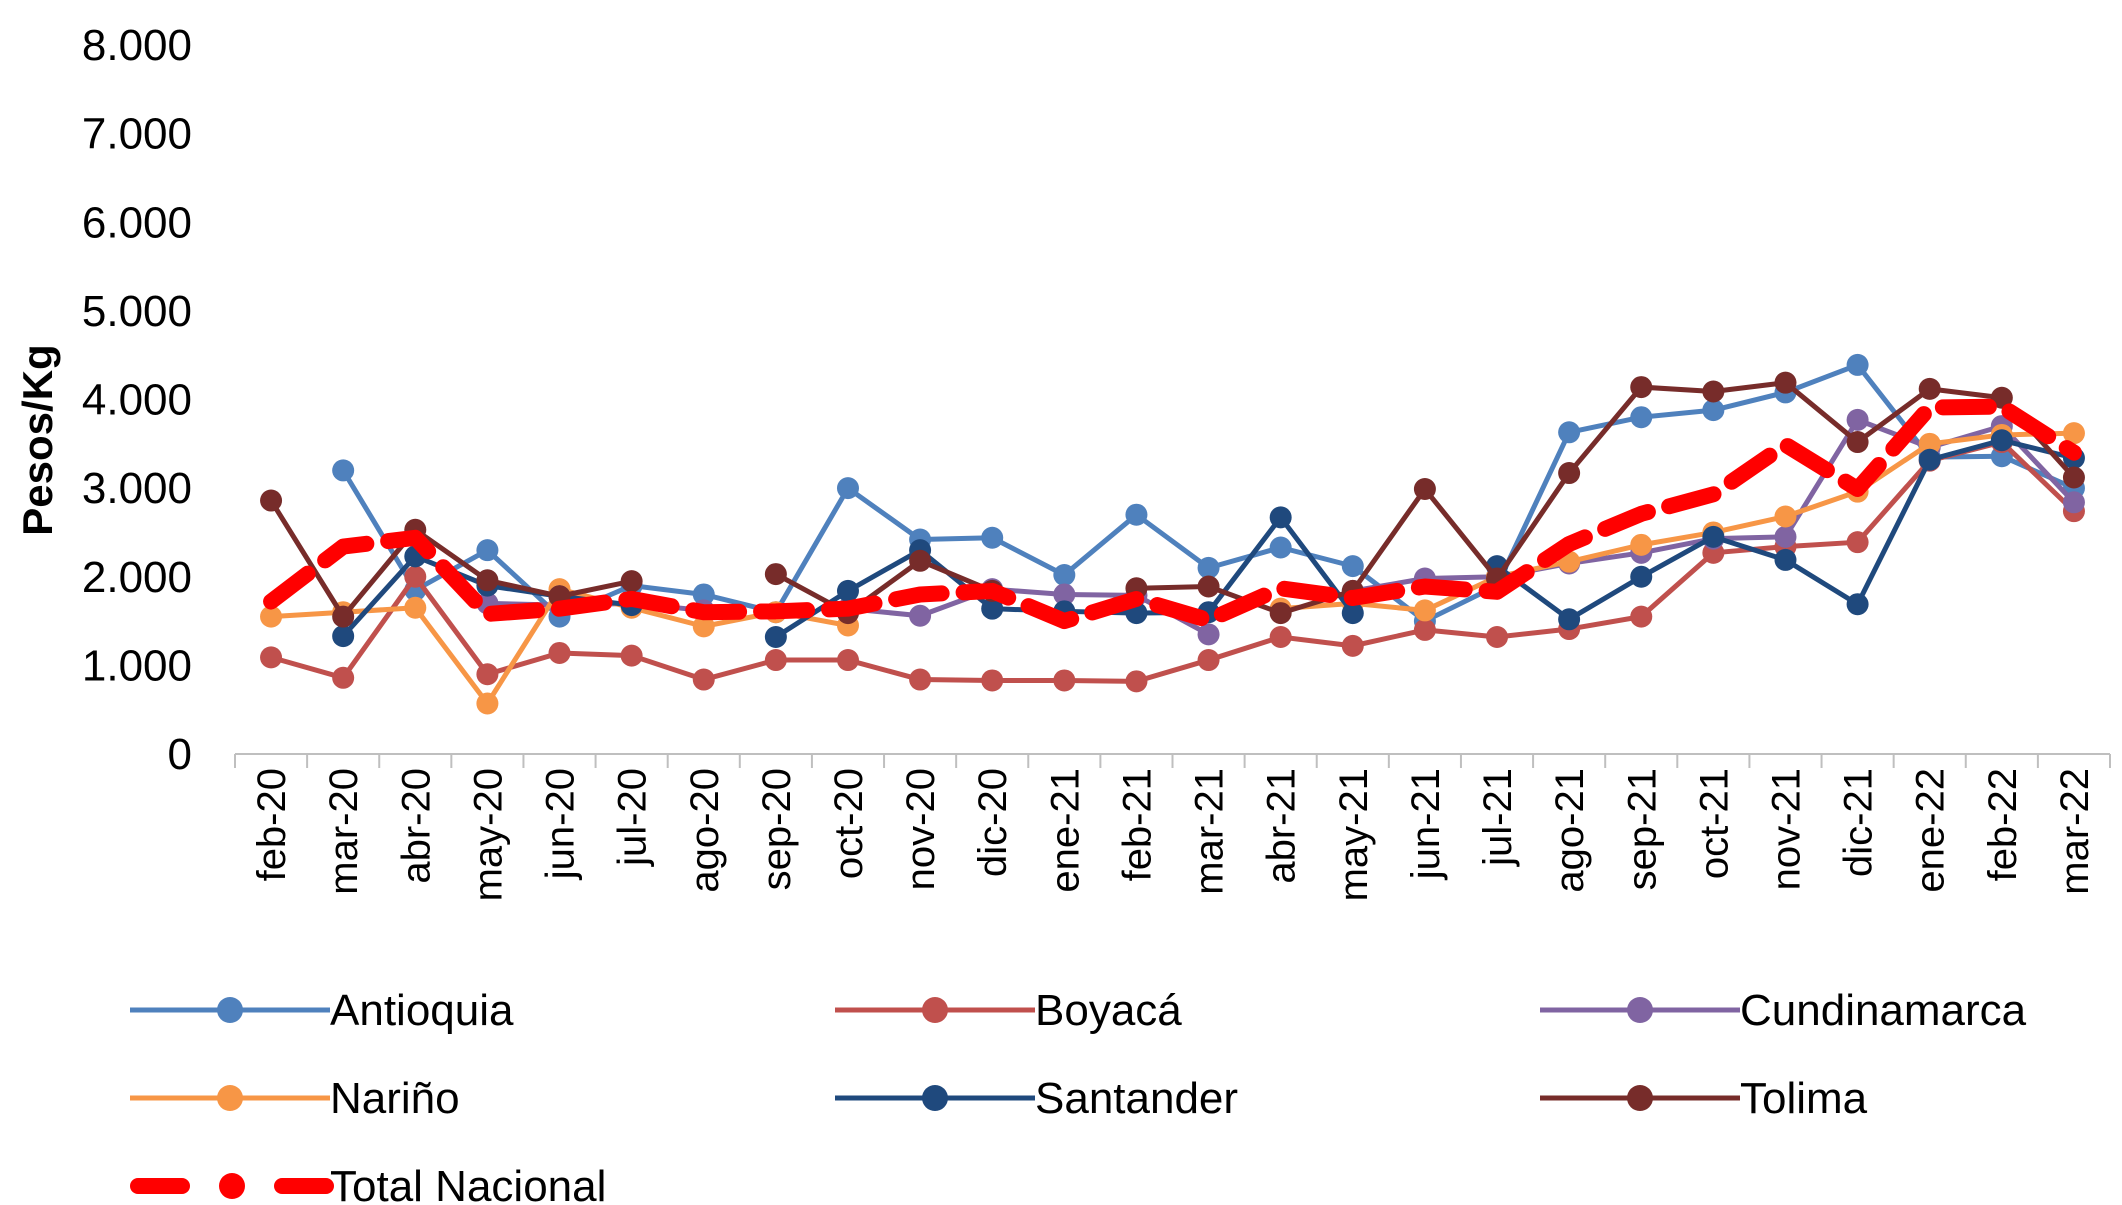 The width and height of the screenshot is (2122, 1205). I want to click on x-tick-label: jul-21, so click(1498, 817).